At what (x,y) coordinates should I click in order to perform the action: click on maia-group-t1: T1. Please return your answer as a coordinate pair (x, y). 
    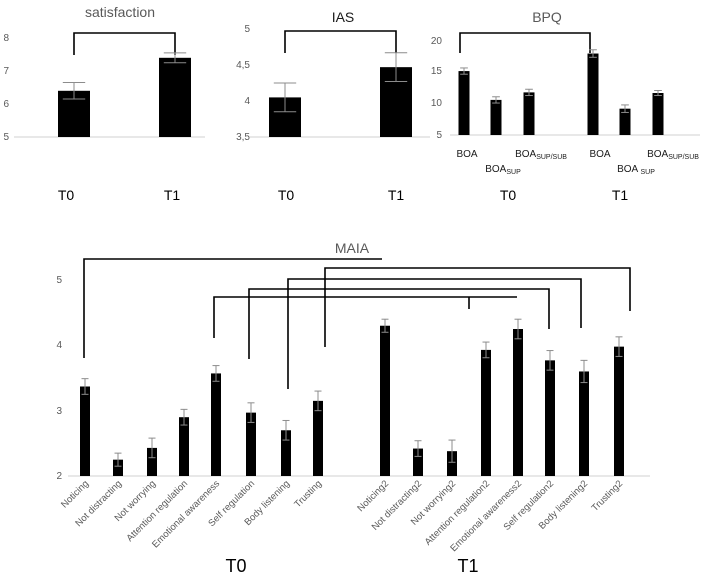
    Looking at the image, I should click on (467, 566).